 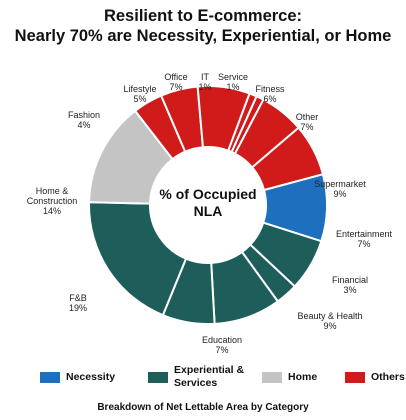 What do you see at coordinates (52, 201) in the screenshot?
I see `label-home-construction: Home & Construction 14%` at bounding box center [52, 201].